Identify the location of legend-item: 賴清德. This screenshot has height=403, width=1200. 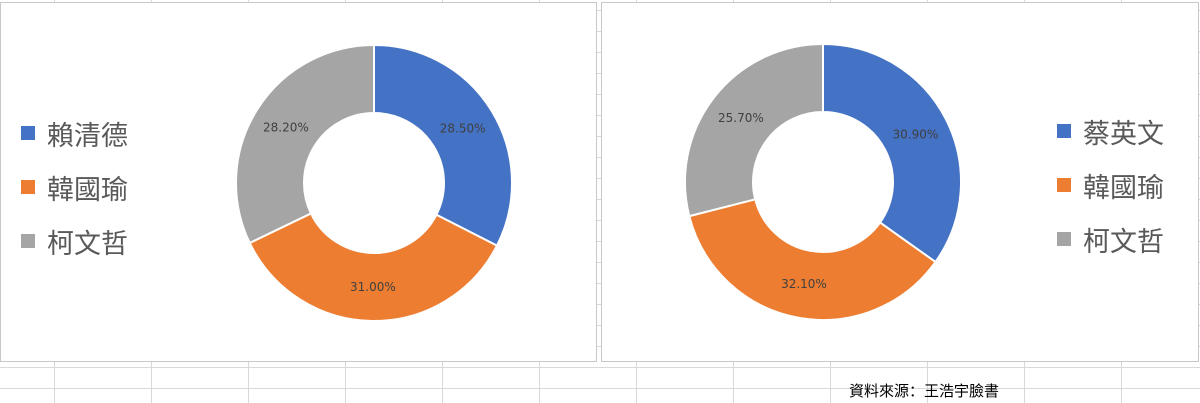
(74, 133).